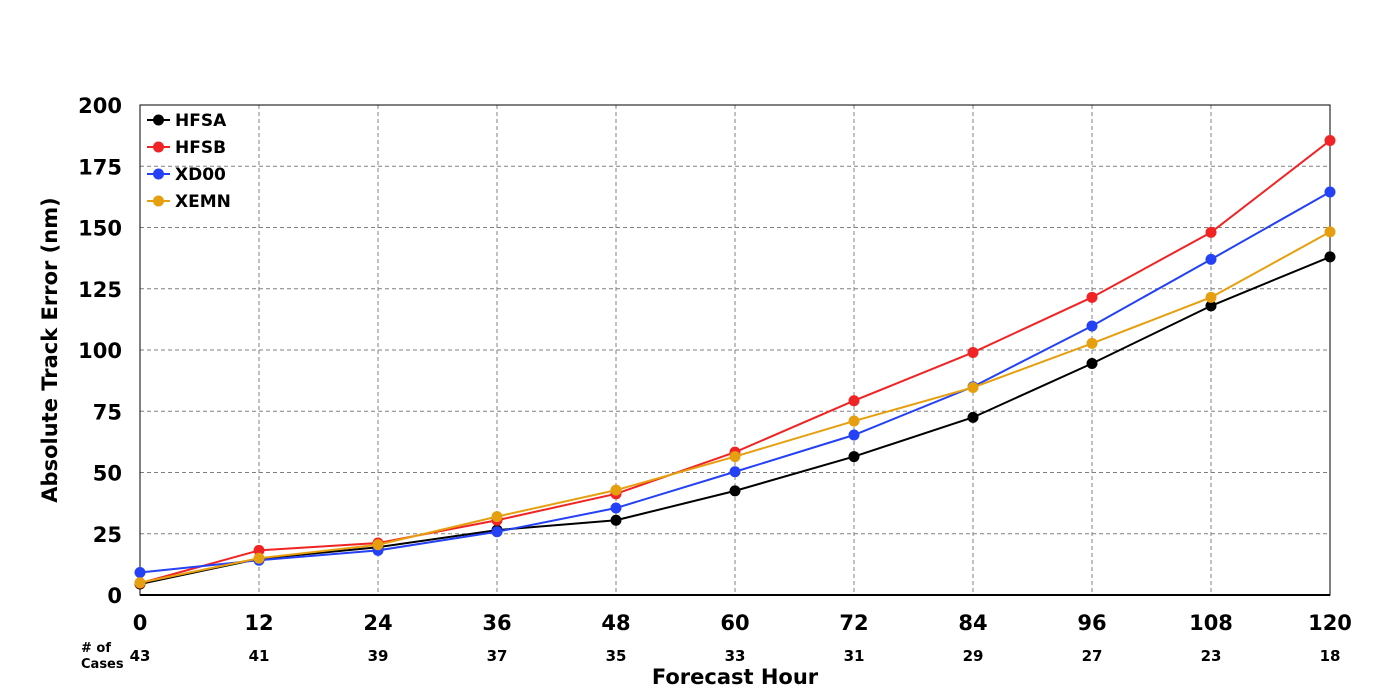 This screenshot has height=700, width=1400. What do you see at coordinates (615, 623) in the screenshot?
I see `x-tick-label: 48` at bounding box center [615, 623].